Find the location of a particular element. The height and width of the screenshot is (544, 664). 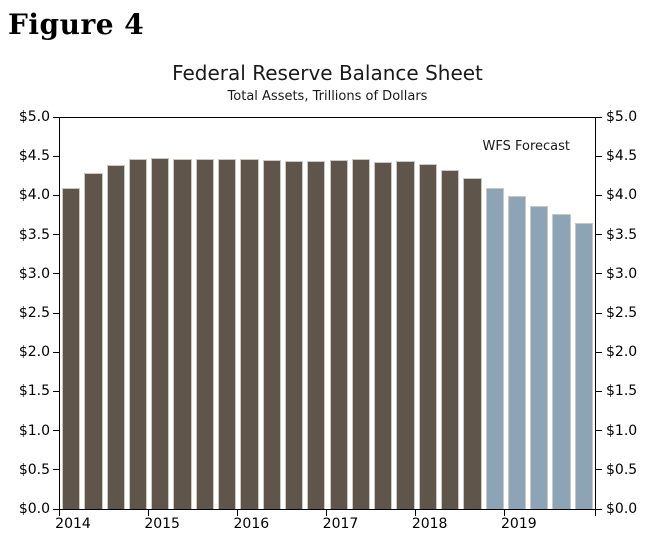

y-axis-label-right: $0.5 is located at coordinates (622, 469).